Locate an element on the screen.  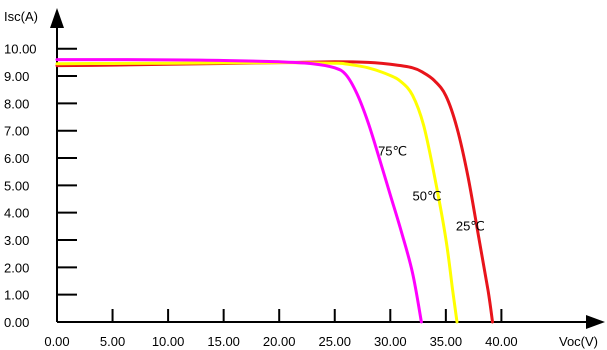
x-axis-title: Voc(V) is located at coordinates (578, 341).